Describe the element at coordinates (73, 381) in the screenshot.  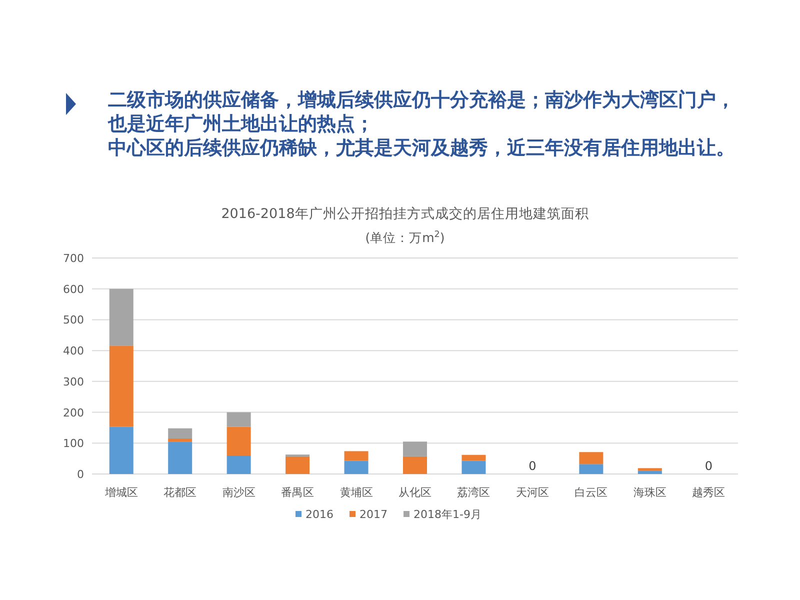
I see `y-tick-label: 300` at that location.